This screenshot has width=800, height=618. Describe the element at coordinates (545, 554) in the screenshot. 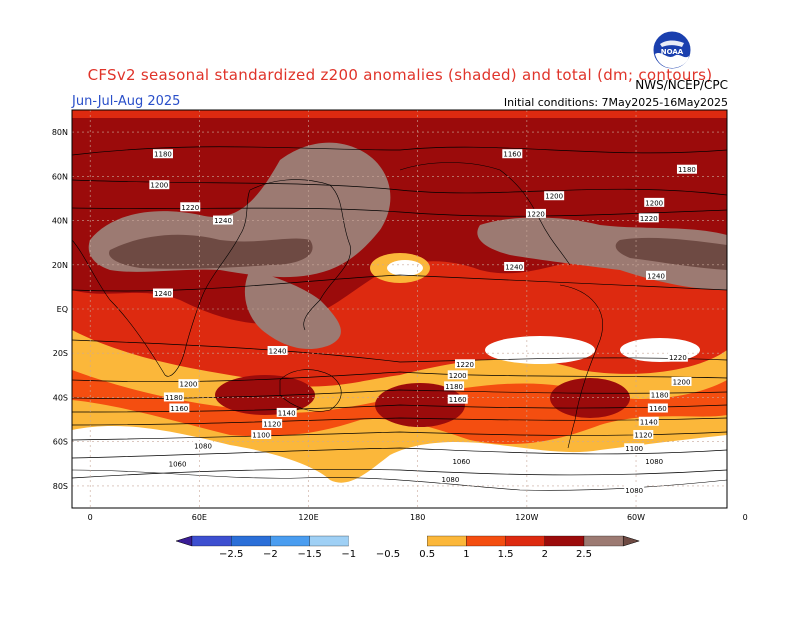

I see `colorbar-tick-label: 2` at that location.